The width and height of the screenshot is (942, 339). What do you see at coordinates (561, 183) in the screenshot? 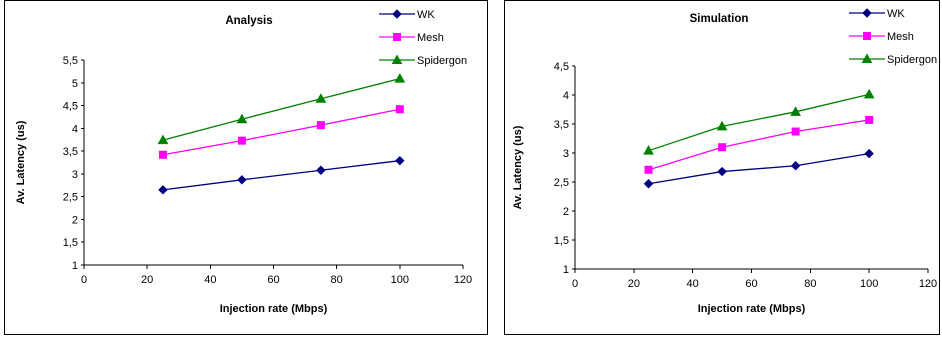
I see `simulation-y-tick-label: 2,5` at bounding box center [561, 183].